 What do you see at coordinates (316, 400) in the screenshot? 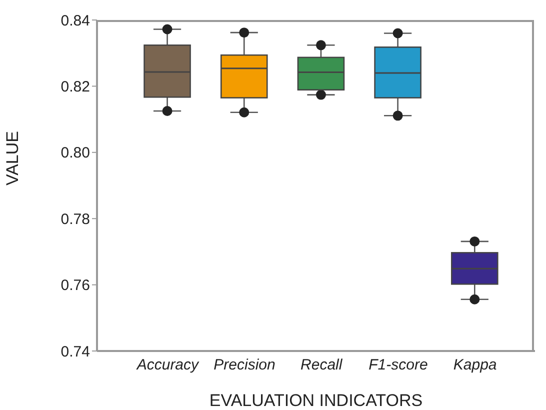
I see `x-axis-title: EVALUATION INDICATORS` at bounding box center [316, 400].